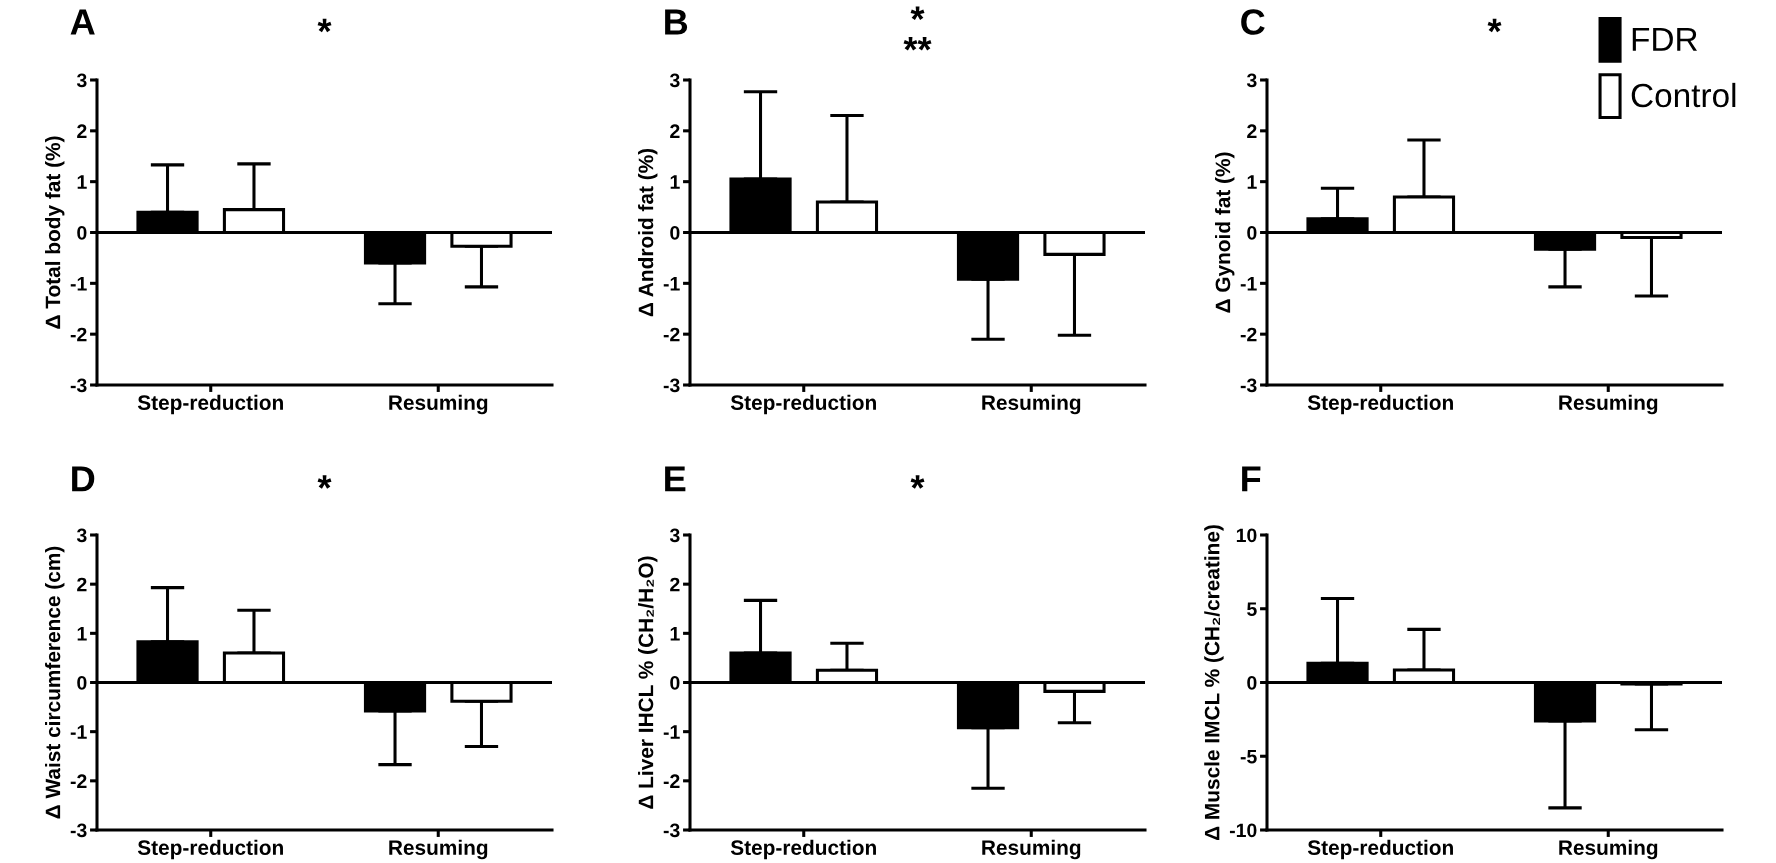  I want to click on y-axis-title: Δ Total body fat (%), so click(55, 232).